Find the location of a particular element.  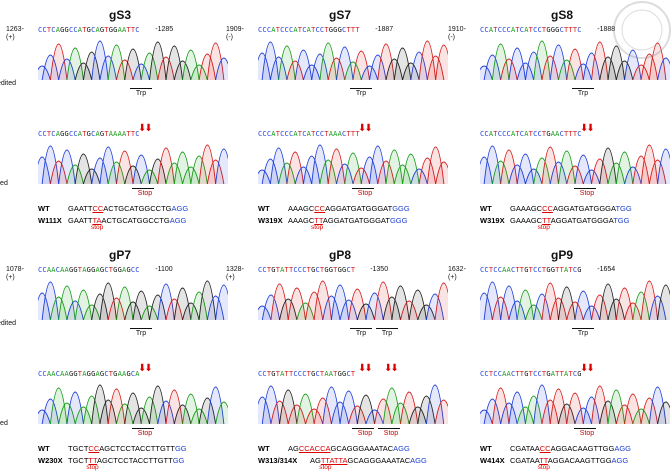

university-seal-watermark is located at coordinates (642, 30).